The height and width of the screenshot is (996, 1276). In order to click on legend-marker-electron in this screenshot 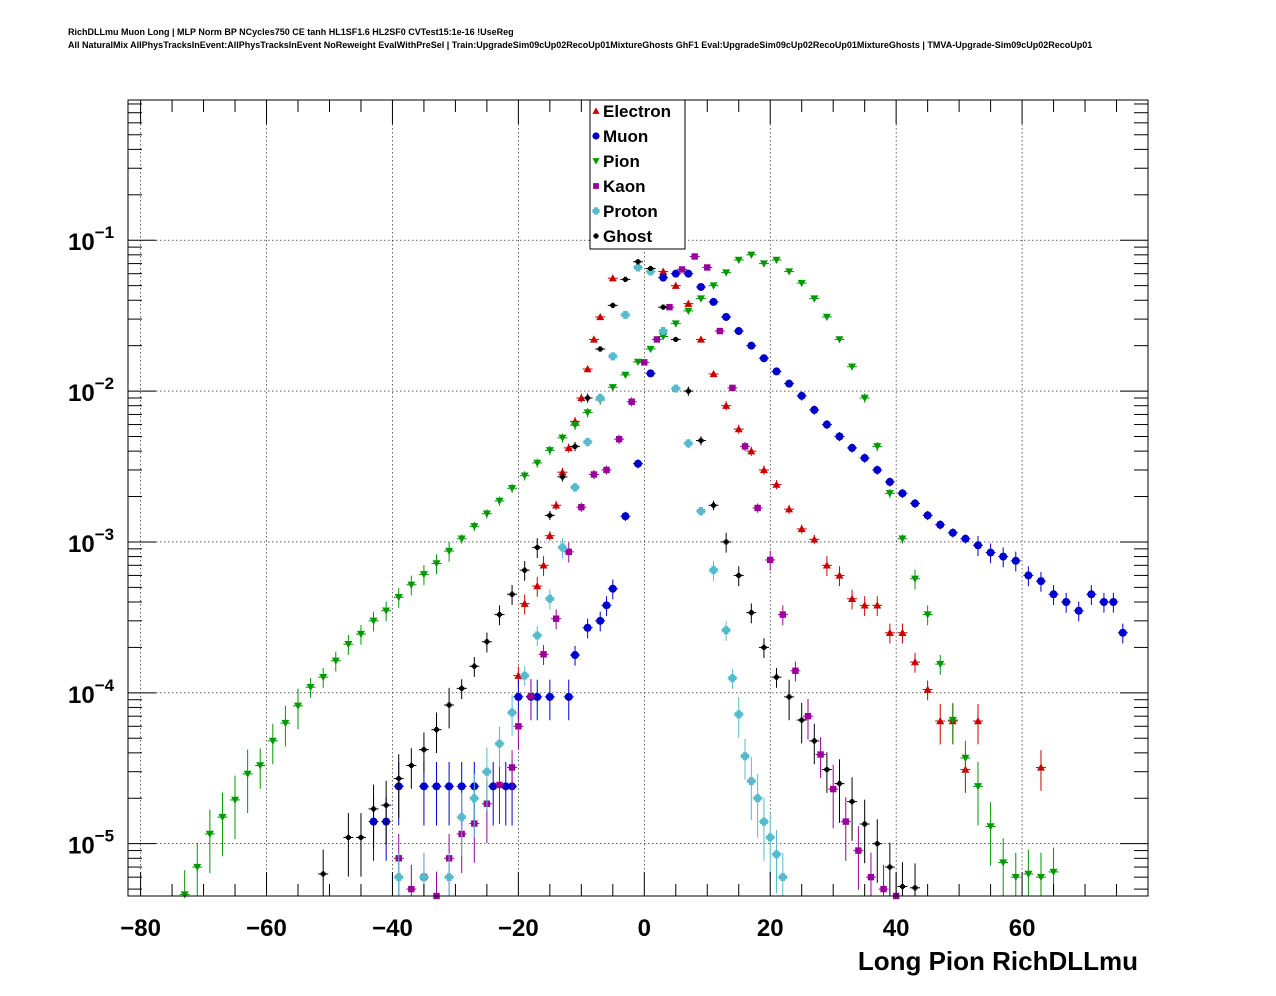, I will do `click(596, 110)`.